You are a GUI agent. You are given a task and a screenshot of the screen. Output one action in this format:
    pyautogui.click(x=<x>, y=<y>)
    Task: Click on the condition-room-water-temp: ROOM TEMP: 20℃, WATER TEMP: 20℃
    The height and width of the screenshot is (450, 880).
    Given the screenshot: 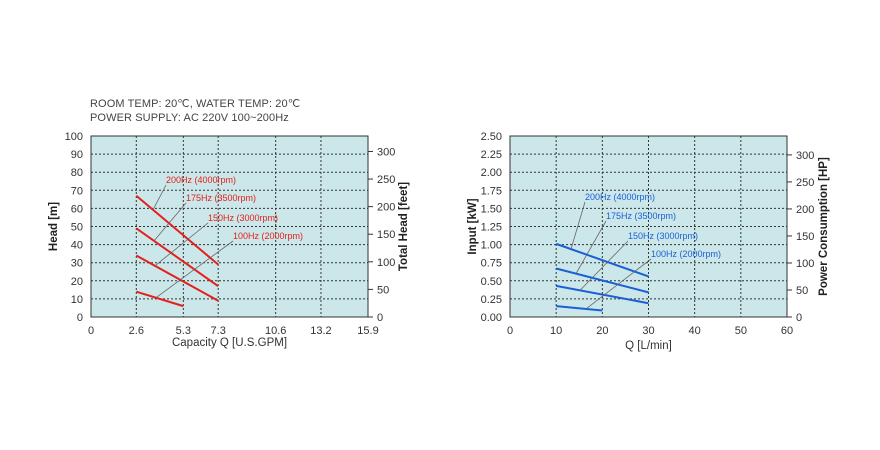 What is the action you would take?
    pyautogui.click(x=195, y=104)
    